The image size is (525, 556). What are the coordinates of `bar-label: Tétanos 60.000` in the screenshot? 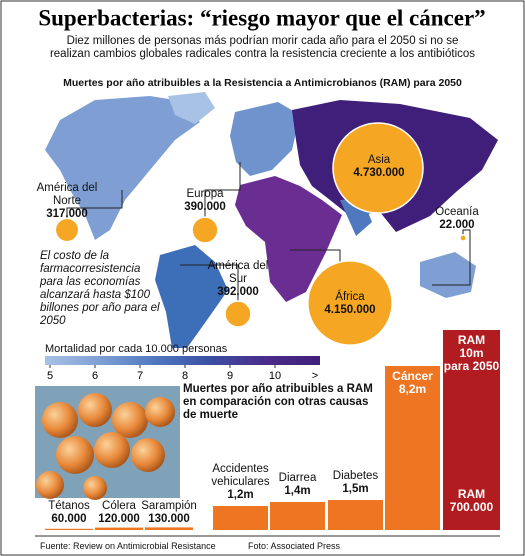 It's located at (69, 513).